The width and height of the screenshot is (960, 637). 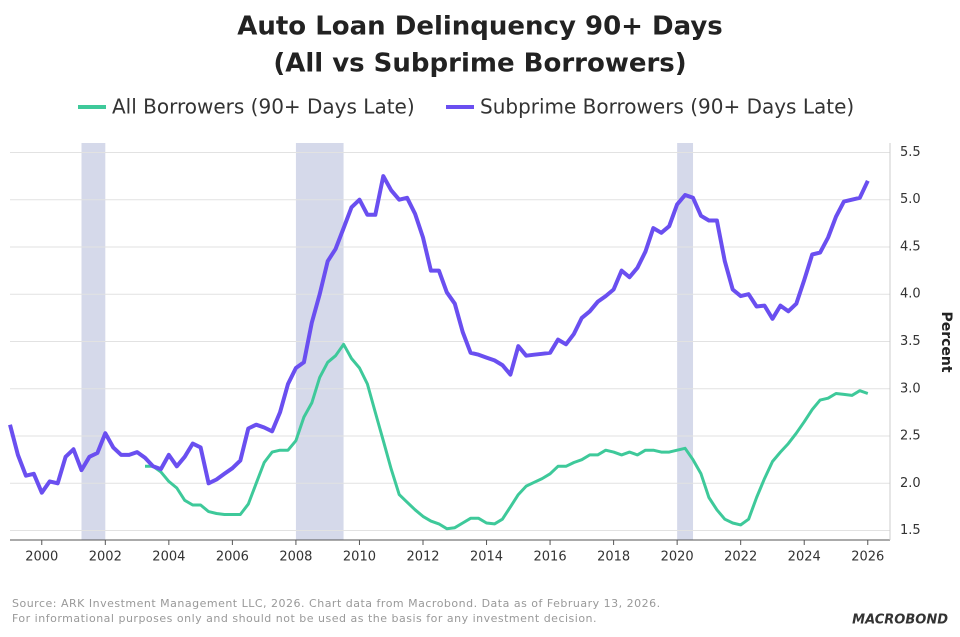 I want to click on chart-subtitle: (All vs Subprime Borrowers), so click(x=479, y=64).